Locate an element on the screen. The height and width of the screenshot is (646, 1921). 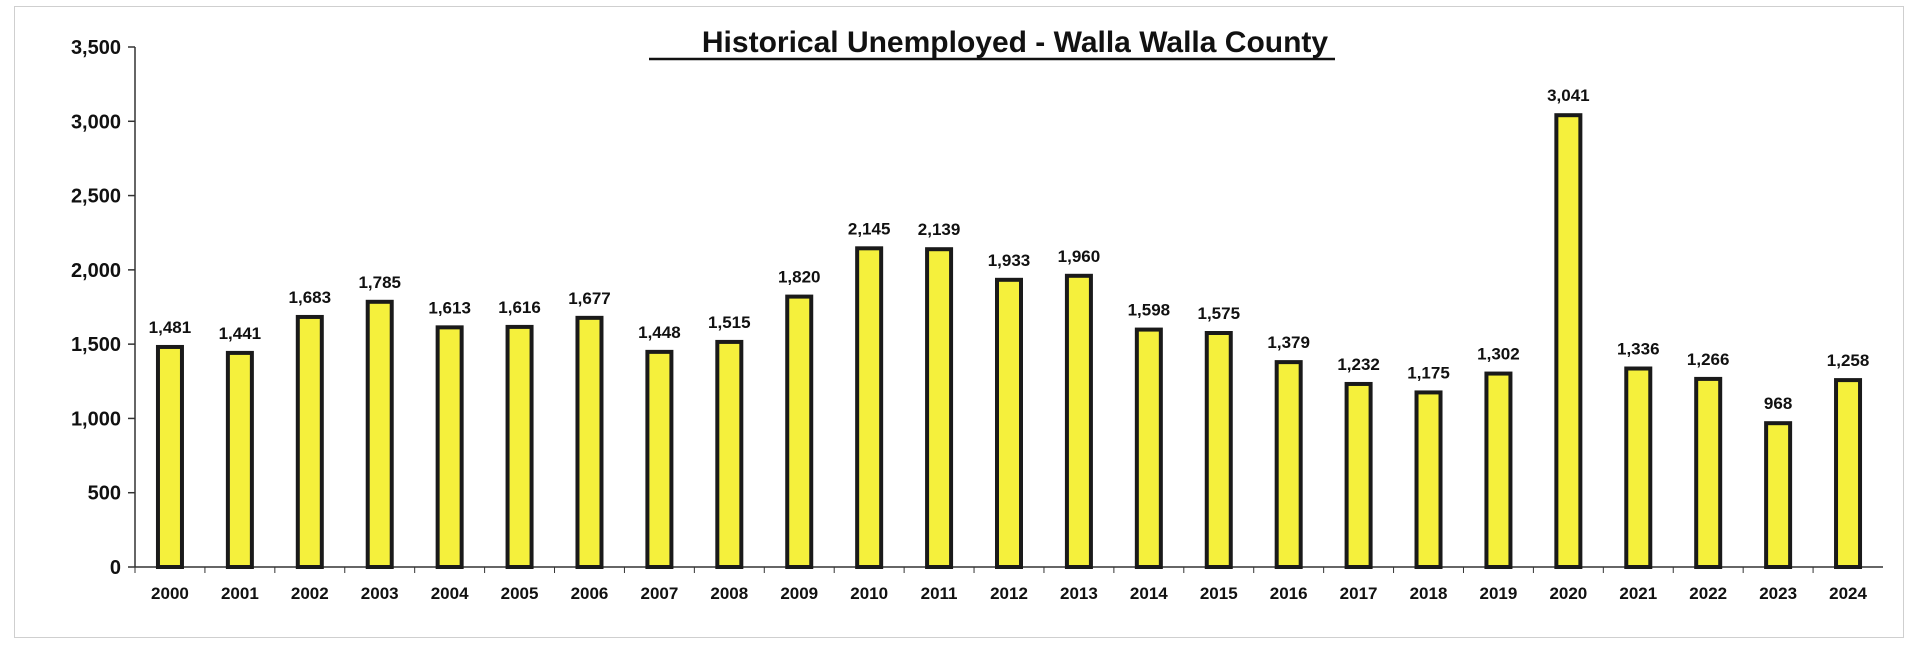
x-tick-label-2002: 2002 is located at coordinates (310, 593).